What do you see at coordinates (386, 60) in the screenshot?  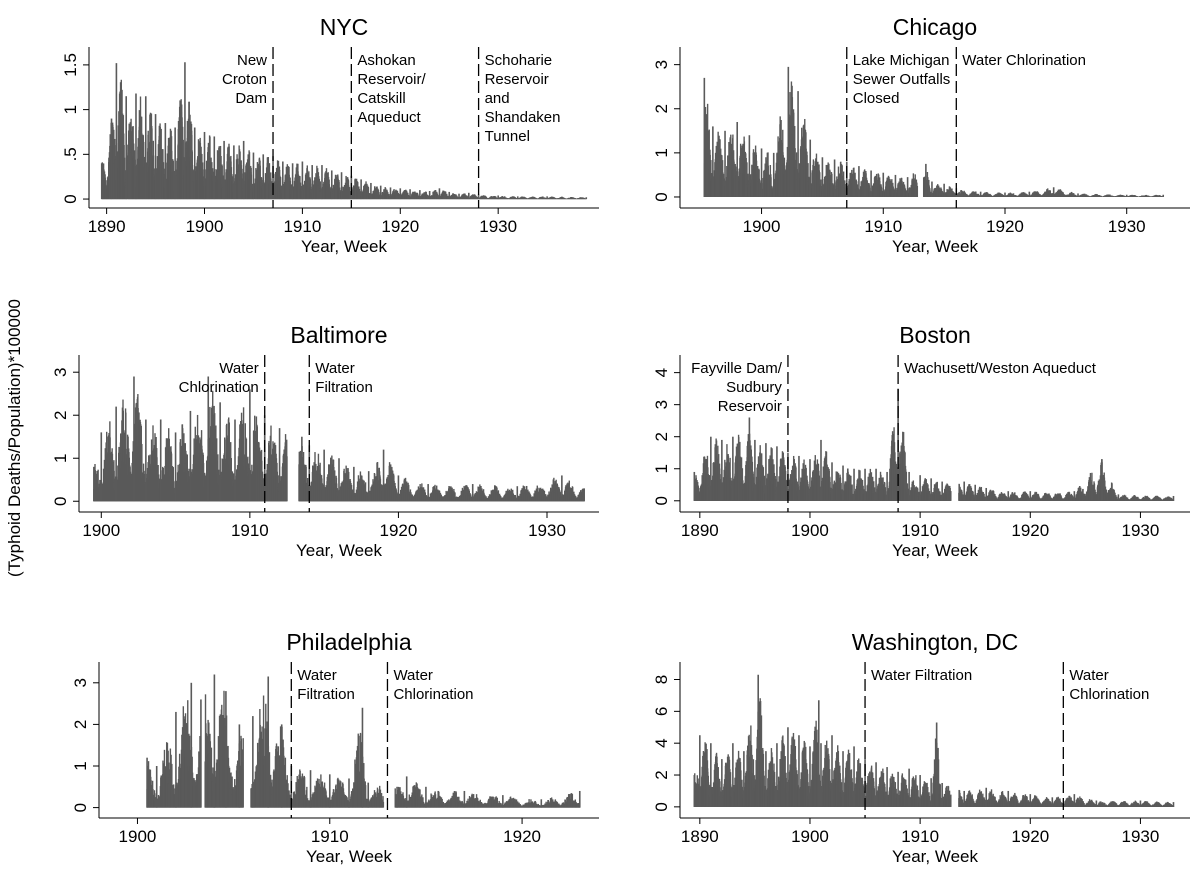 I see `intervention-label: Ashokan` at bounding box center [386, 60].